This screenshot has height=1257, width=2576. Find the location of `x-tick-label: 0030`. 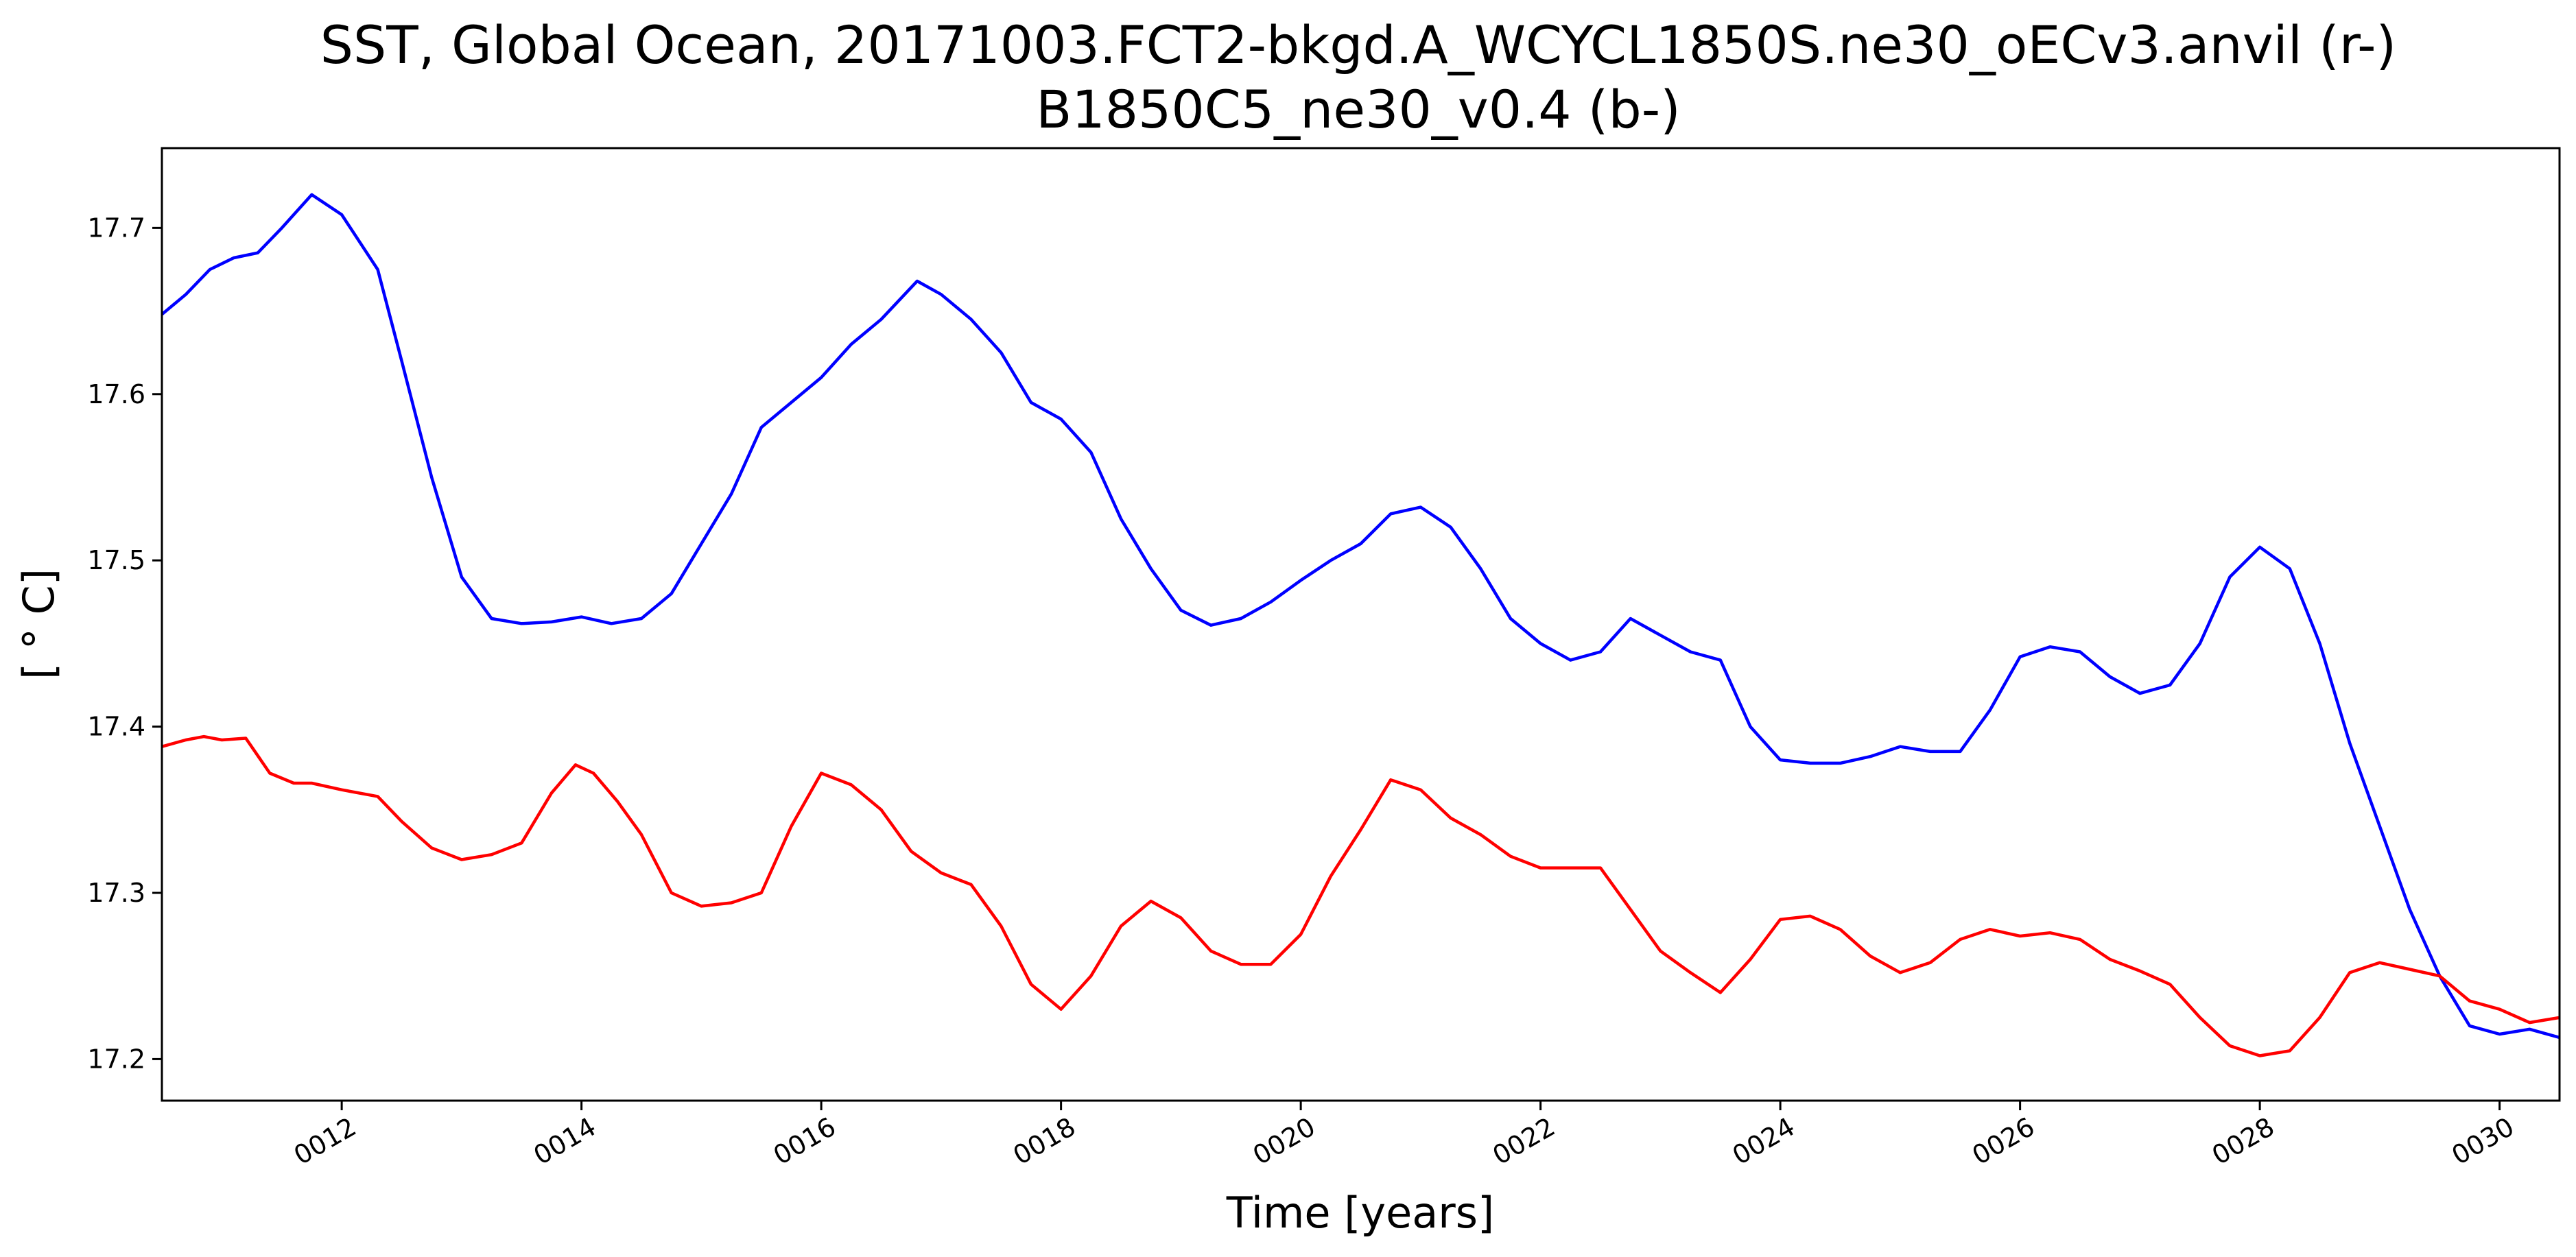

x-tick-label: 0030 is located at coordinates (2482, 1141).